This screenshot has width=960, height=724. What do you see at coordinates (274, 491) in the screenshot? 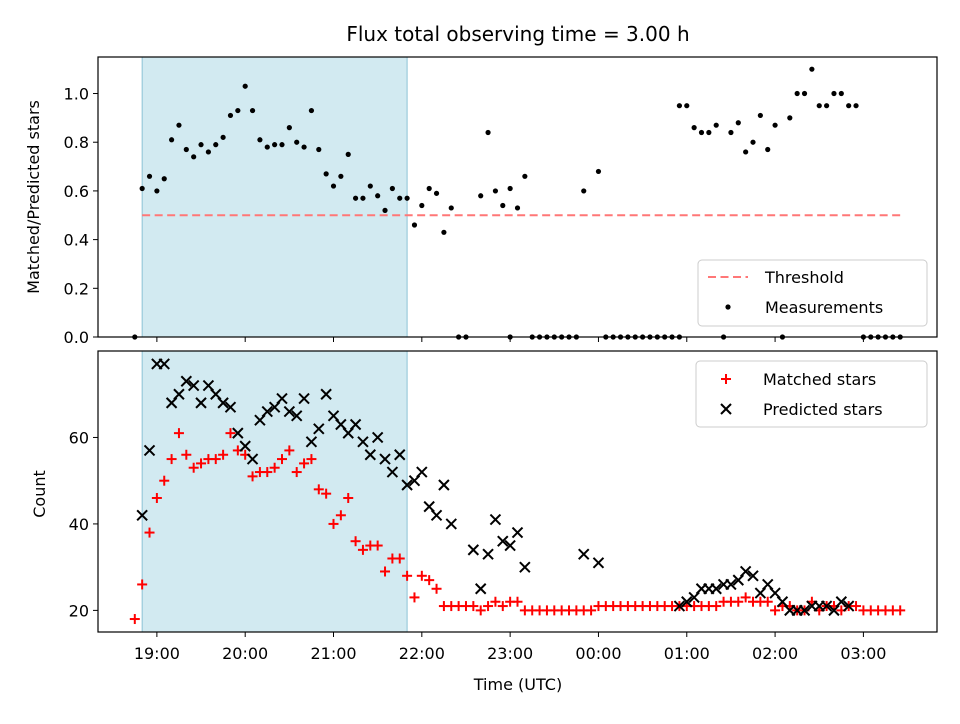
I see `bottom-shaded-interval` at bounding box center [274, 491].